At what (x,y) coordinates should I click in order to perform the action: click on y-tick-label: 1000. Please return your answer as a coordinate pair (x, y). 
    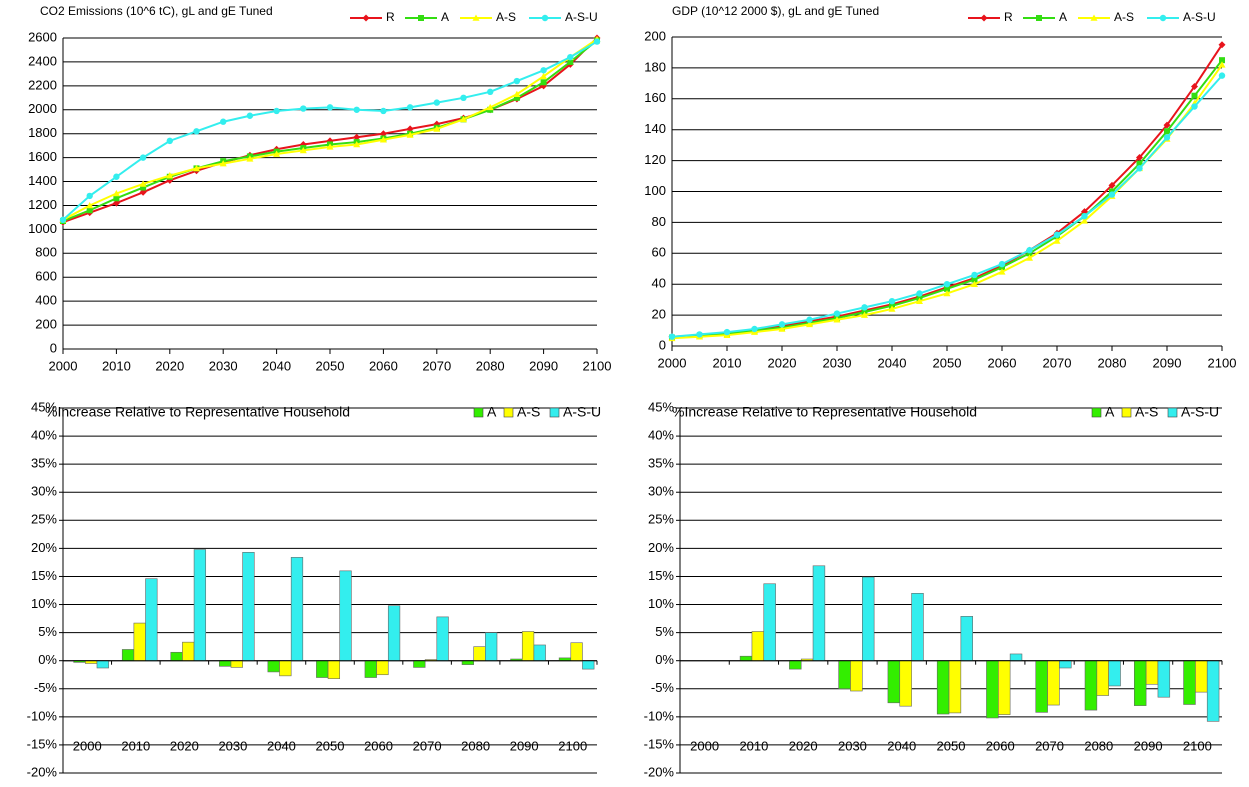
    Looking at the image, I should click on (42, 228).